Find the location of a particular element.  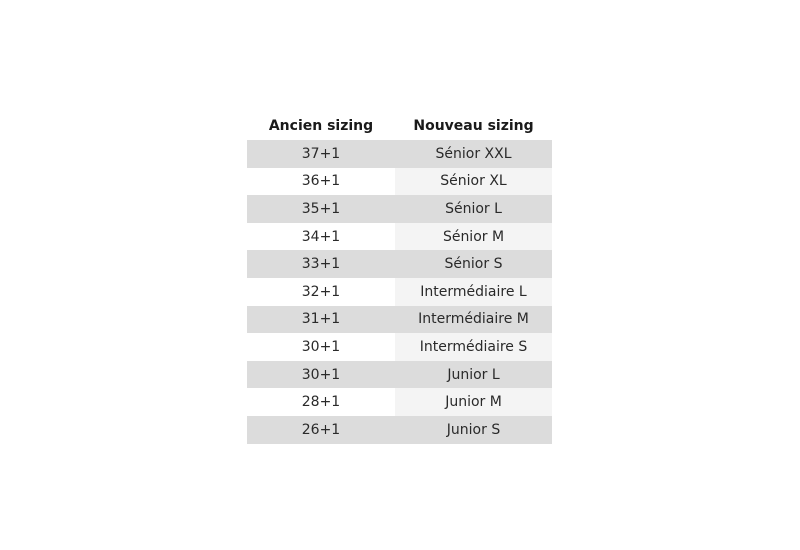

new-size-cell: Intermédiaire L is located at coordinates (473, 291).